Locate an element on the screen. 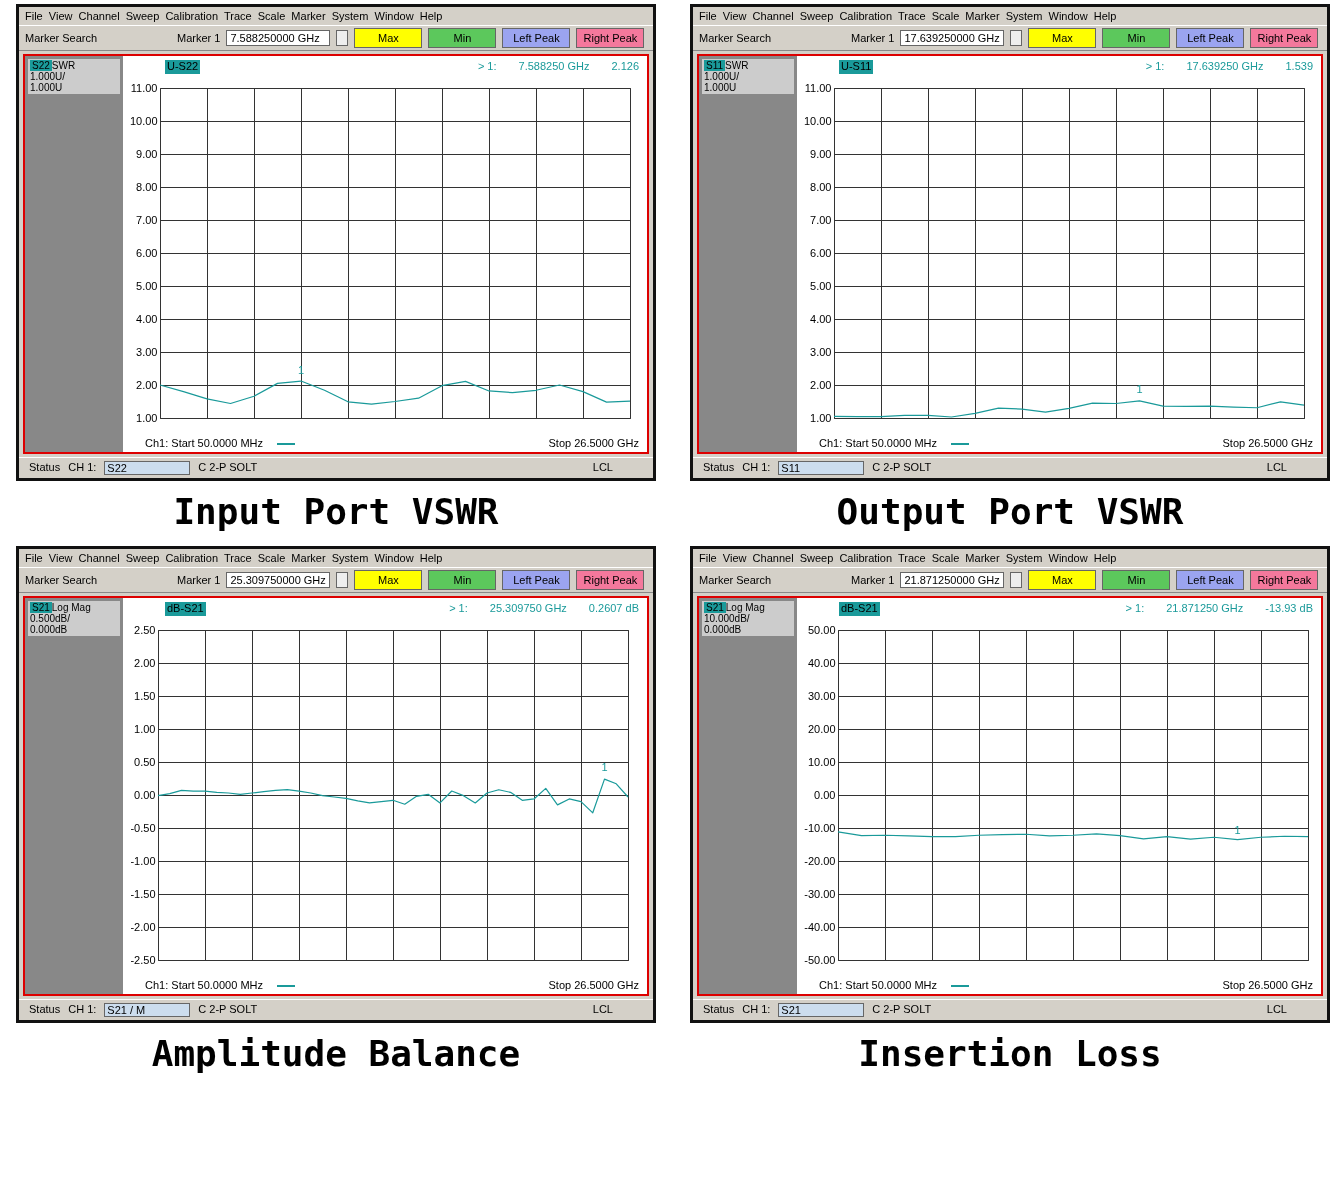  y-tick-label: 40.00 is located at coordinates (821, 662).